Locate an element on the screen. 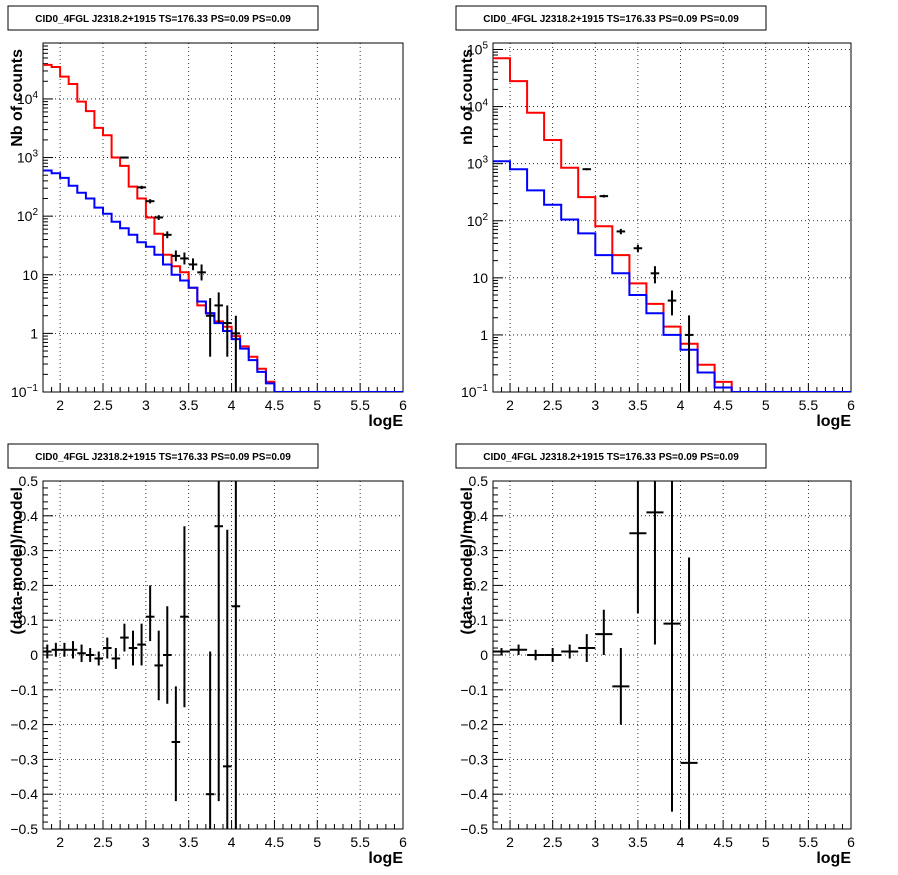 This screenshot has height=875, width=898. y-tick-label: 0.3 is located at coordinates (29, 551).